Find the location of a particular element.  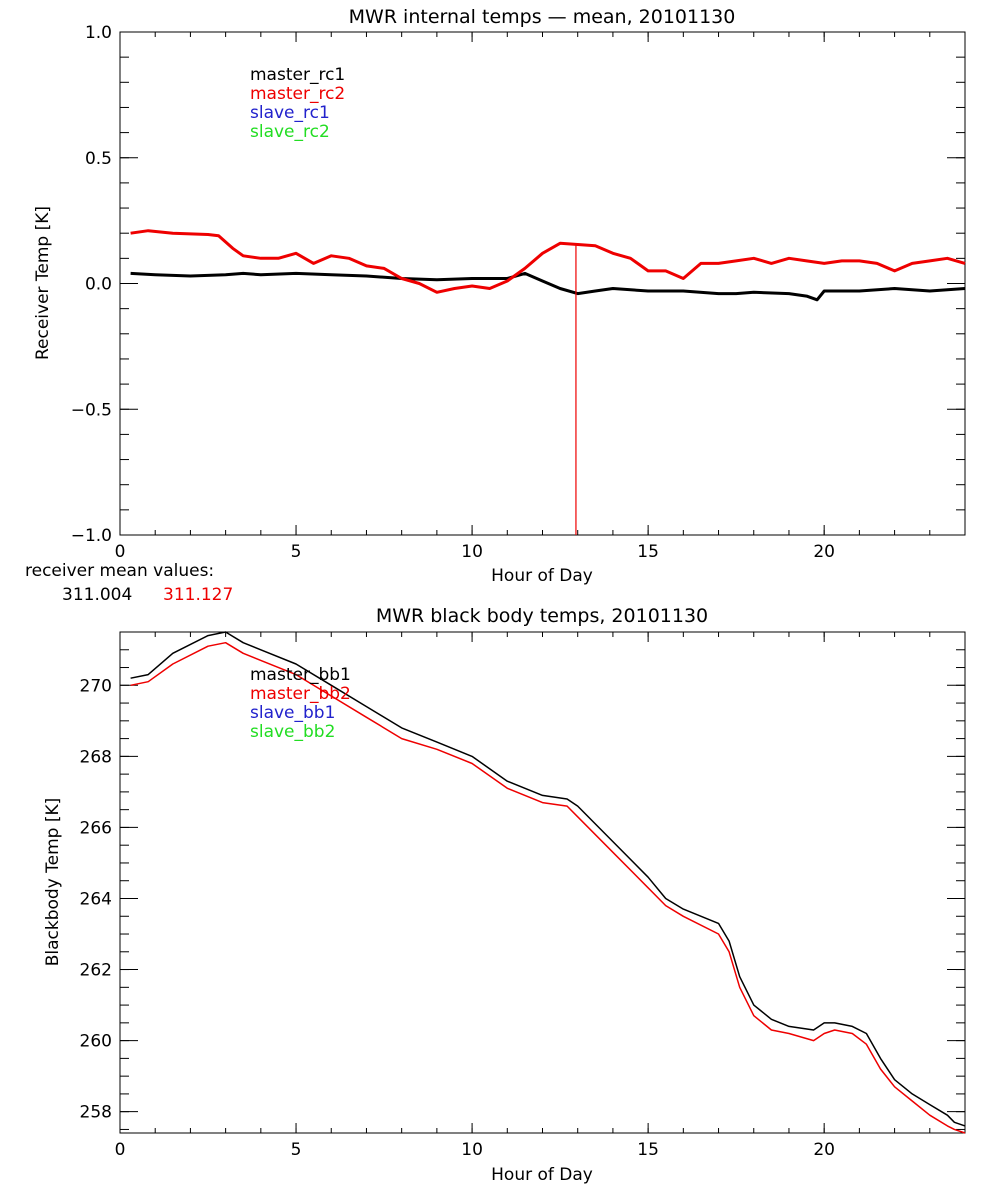

receiver-mean-block: receiver mean values: 311.004 311.127 is located at coordinates (129, 583).